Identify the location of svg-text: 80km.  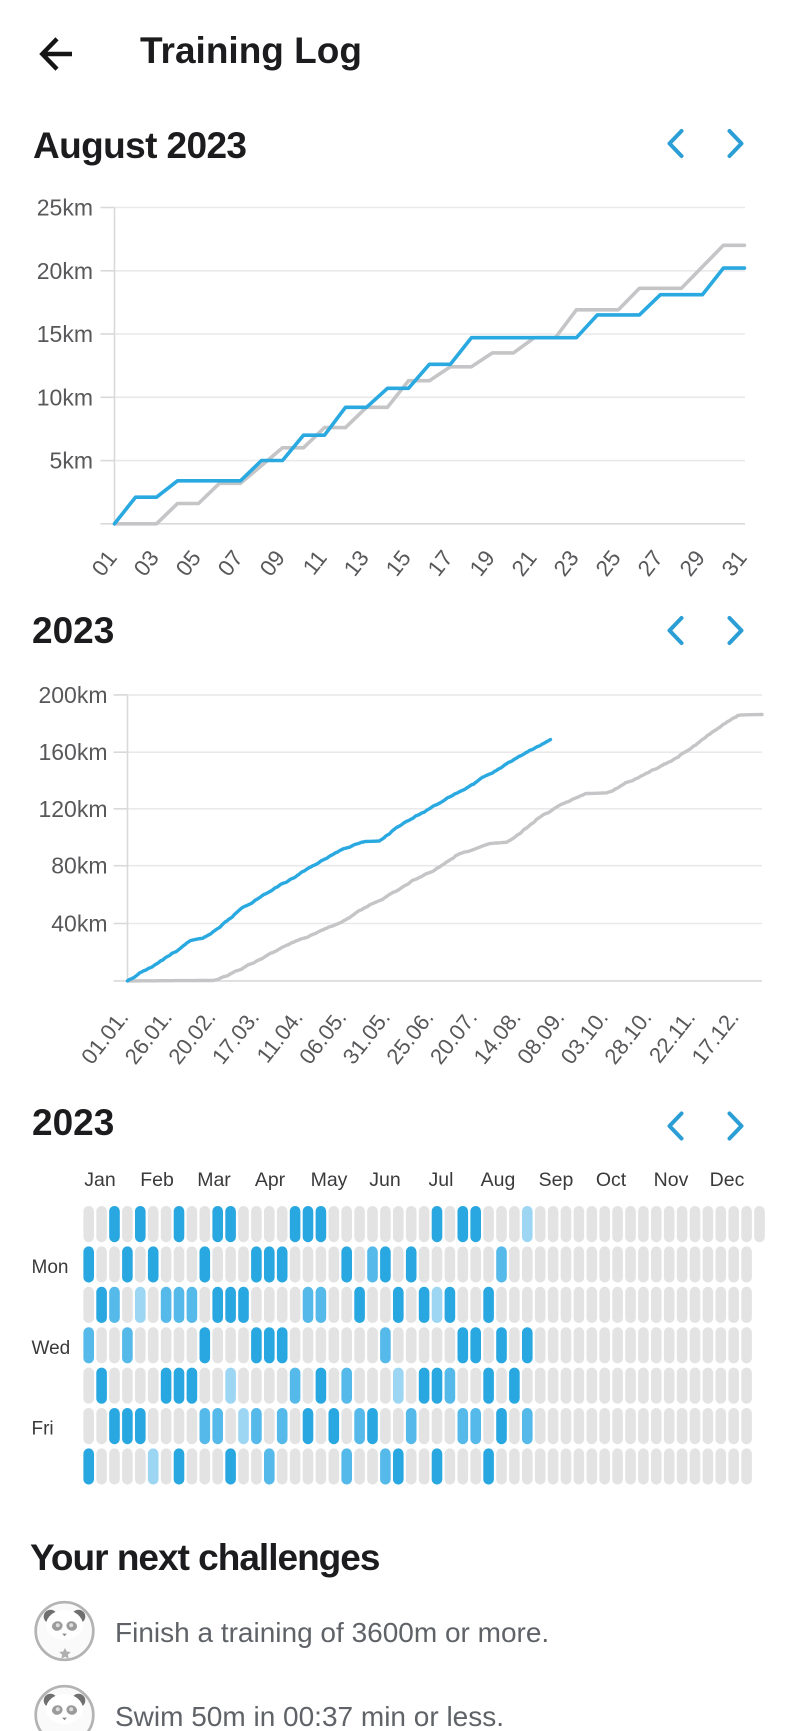
(79, 866).